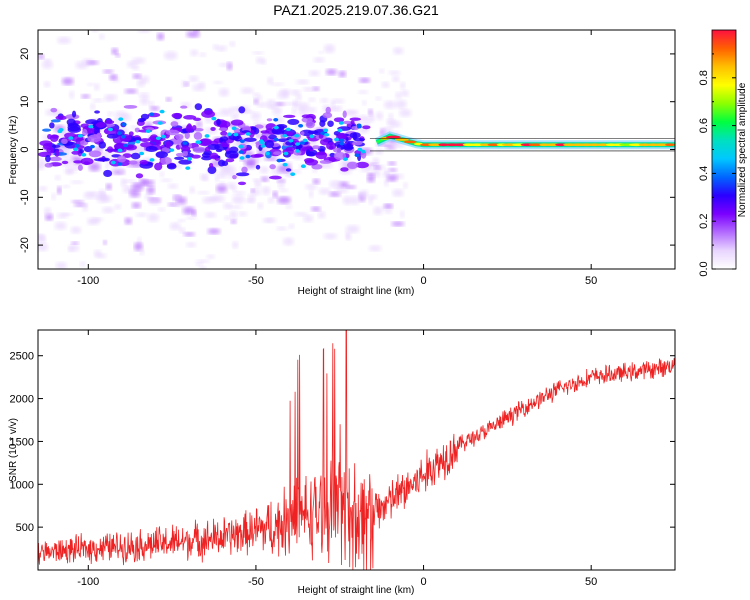 This screenshot has height=600, width=750. What do you see at coordinates (22, 400) in the screenshot?
I see `y-tick-label: 2000` at bounding box center [22, 400].